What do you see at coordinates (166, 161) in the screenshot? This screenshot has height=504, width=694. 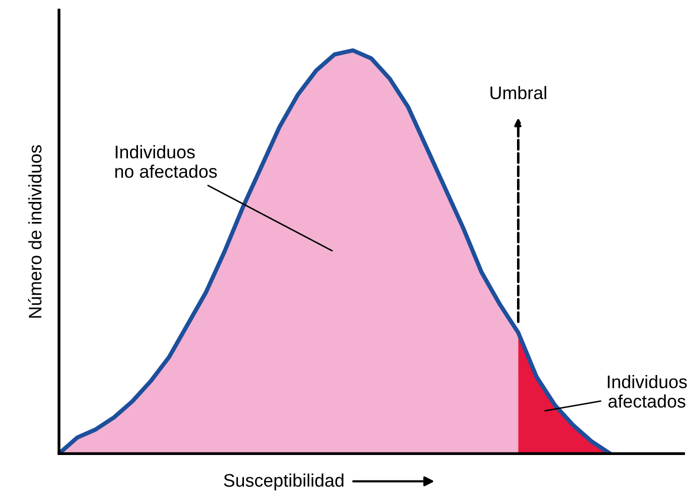 I see `annotation: Individuos no afectados` at bounding box center [166, 161].